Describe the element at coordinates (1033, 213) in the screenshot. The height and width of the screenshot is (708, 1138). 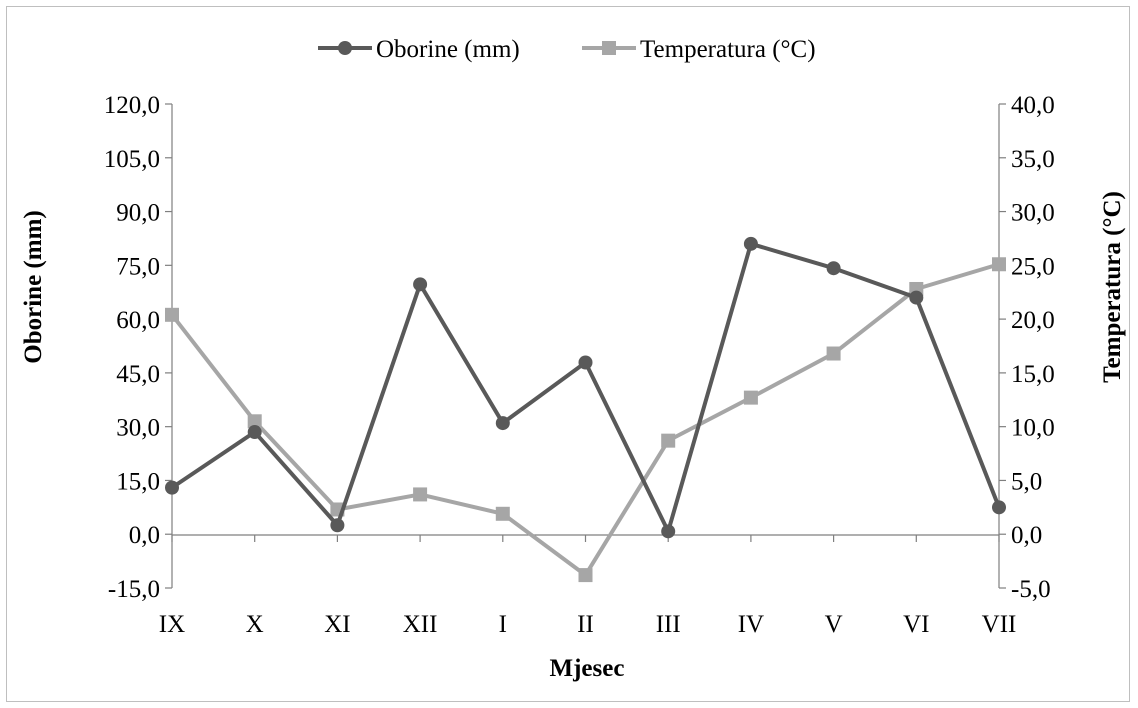
I see `right-y-tick-label: 30,0` at that location.